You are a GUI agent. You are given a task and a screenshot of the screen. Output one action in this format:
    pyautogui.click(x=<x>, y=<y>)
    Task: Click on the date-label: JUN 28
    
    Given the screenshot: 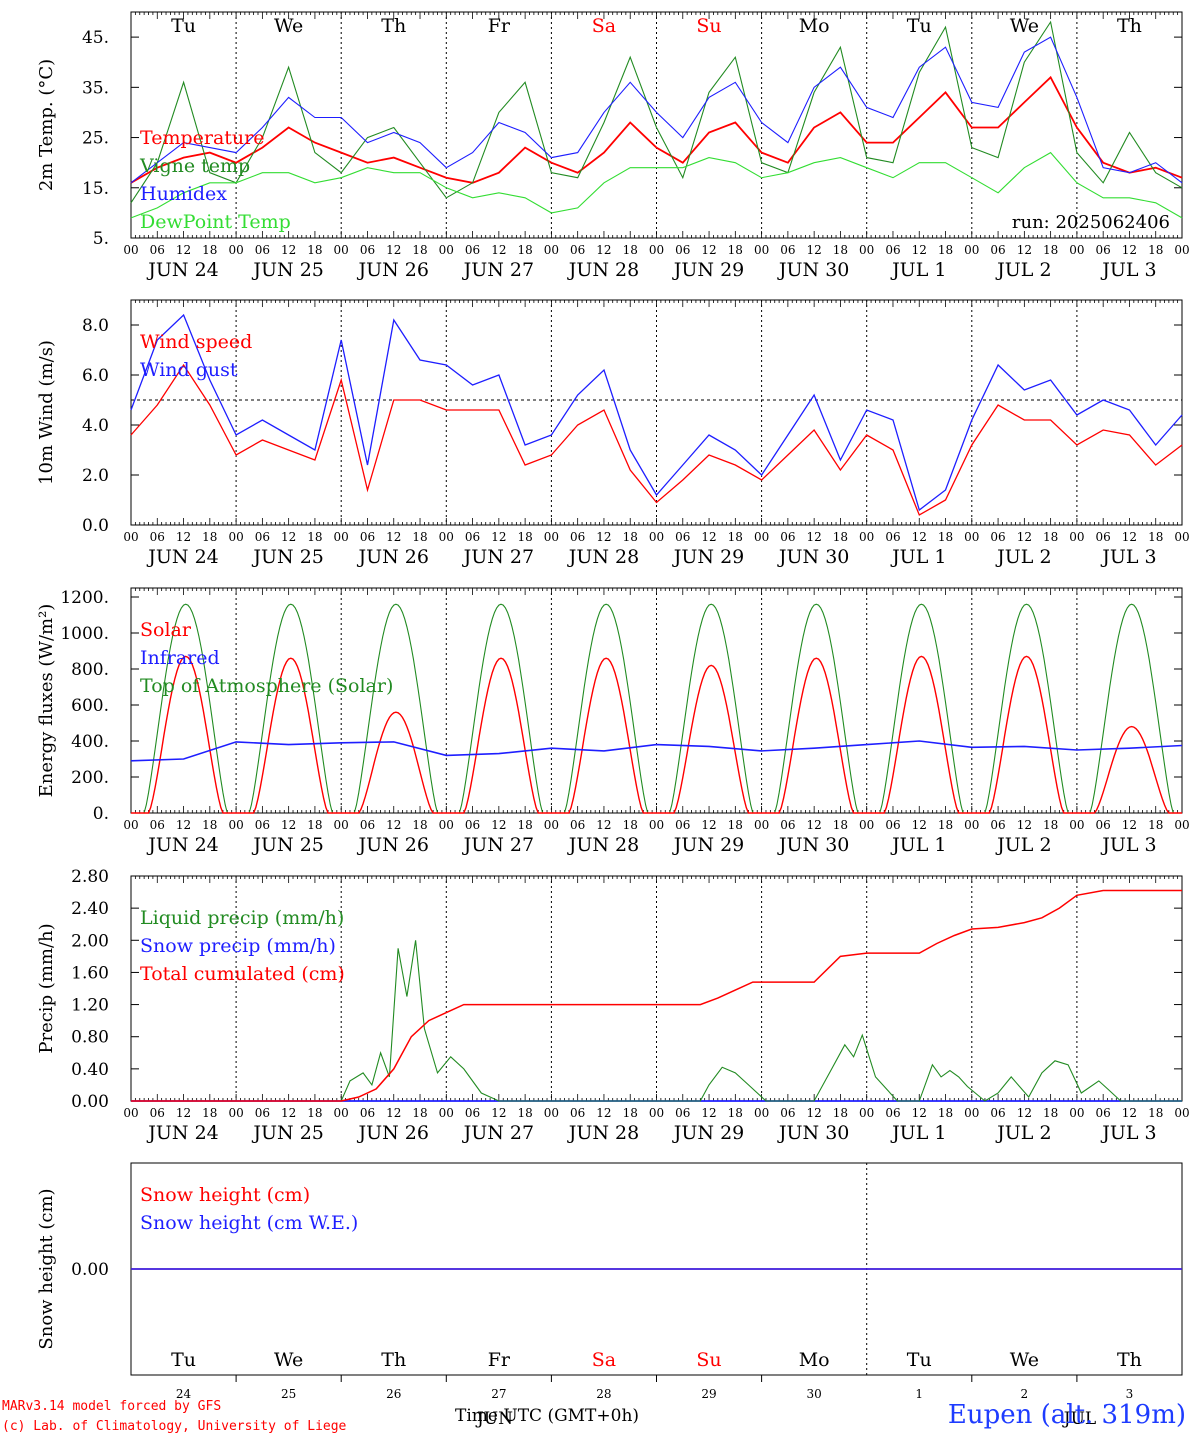 What is the action you would take?
    pyautogui.click(x=603, y=1133)
    